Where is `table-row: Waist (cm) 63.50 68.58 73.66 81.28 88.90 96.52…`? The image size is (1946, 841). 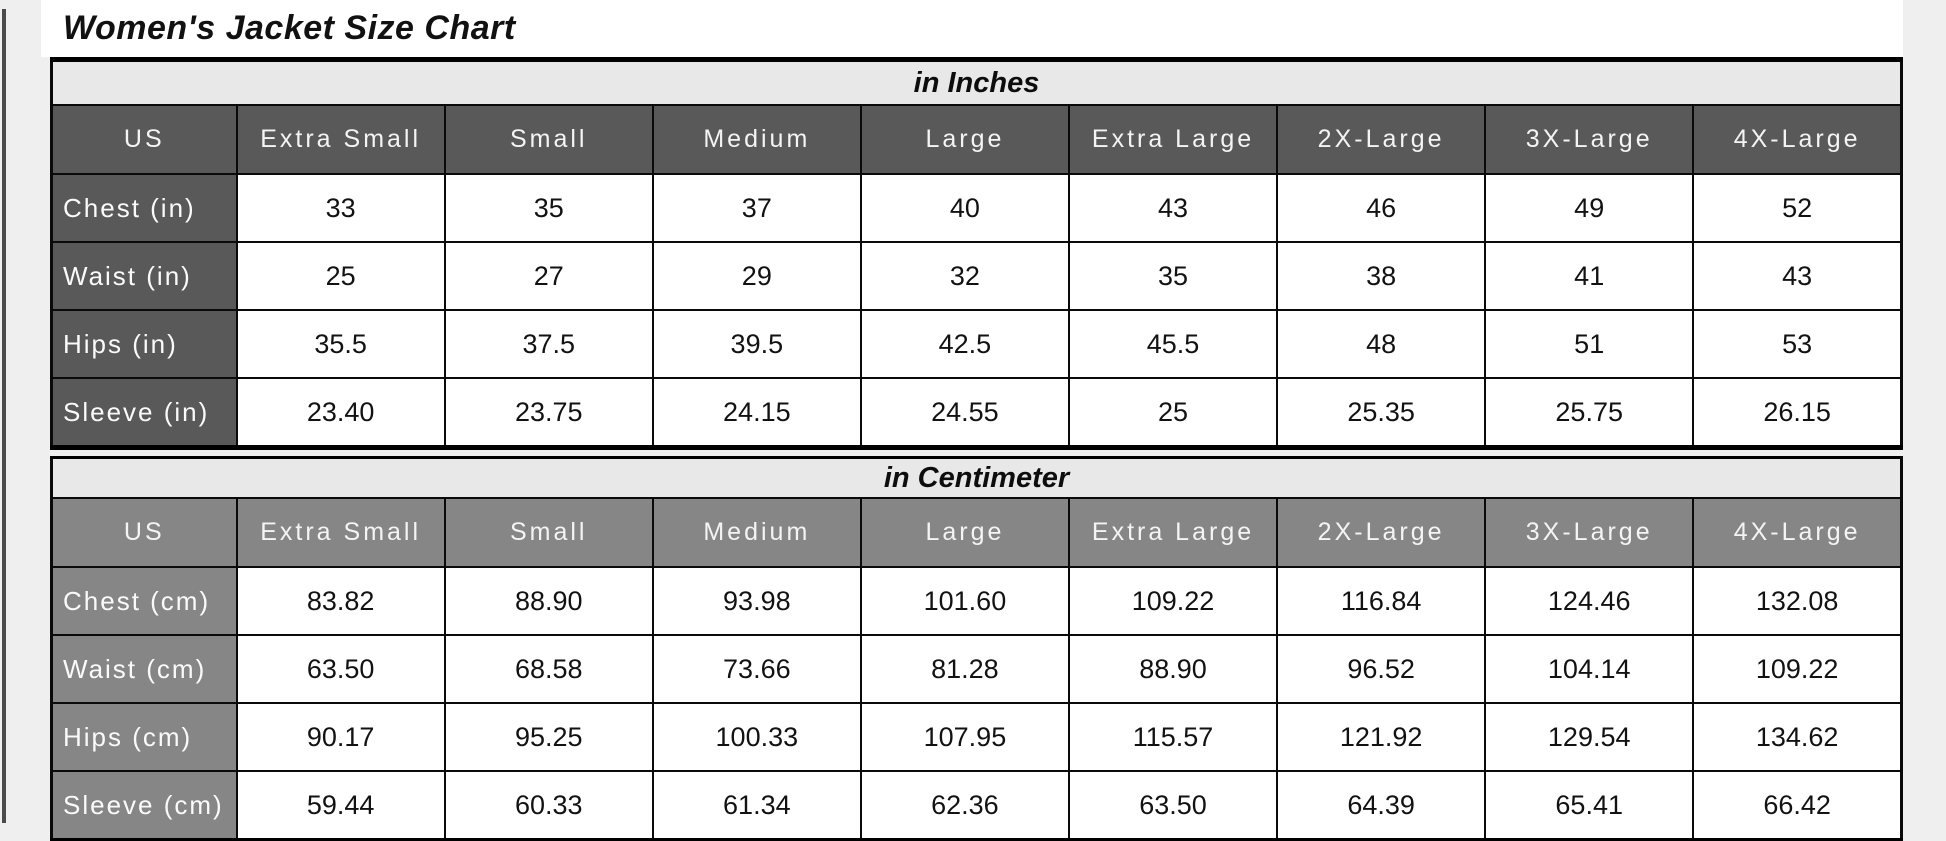 table-row: Waist (cm) 63.50 68.58 73.66 81.28 88.90 96.52… is located at coordinates (976, 669).